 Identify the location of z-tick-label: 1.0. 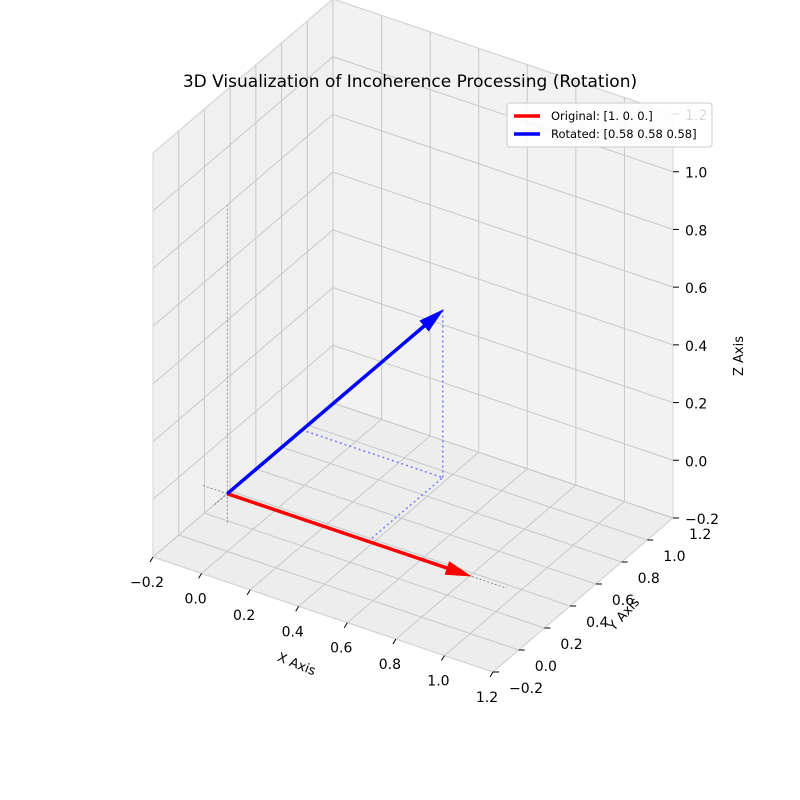
(696, 174).